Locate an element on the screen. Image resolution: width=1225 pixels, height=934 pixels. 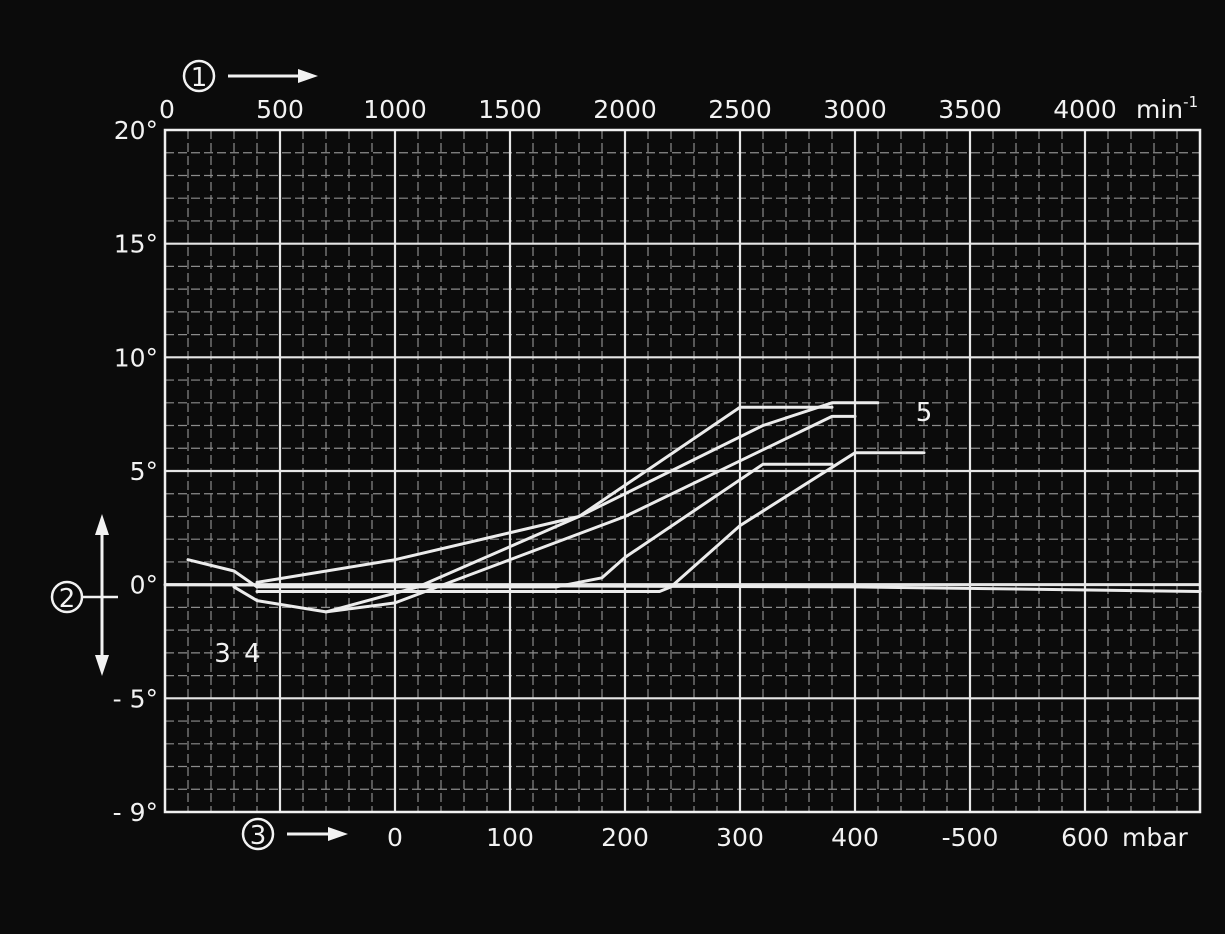
y-tick-label: 10° is located at coordinates (136, 357).